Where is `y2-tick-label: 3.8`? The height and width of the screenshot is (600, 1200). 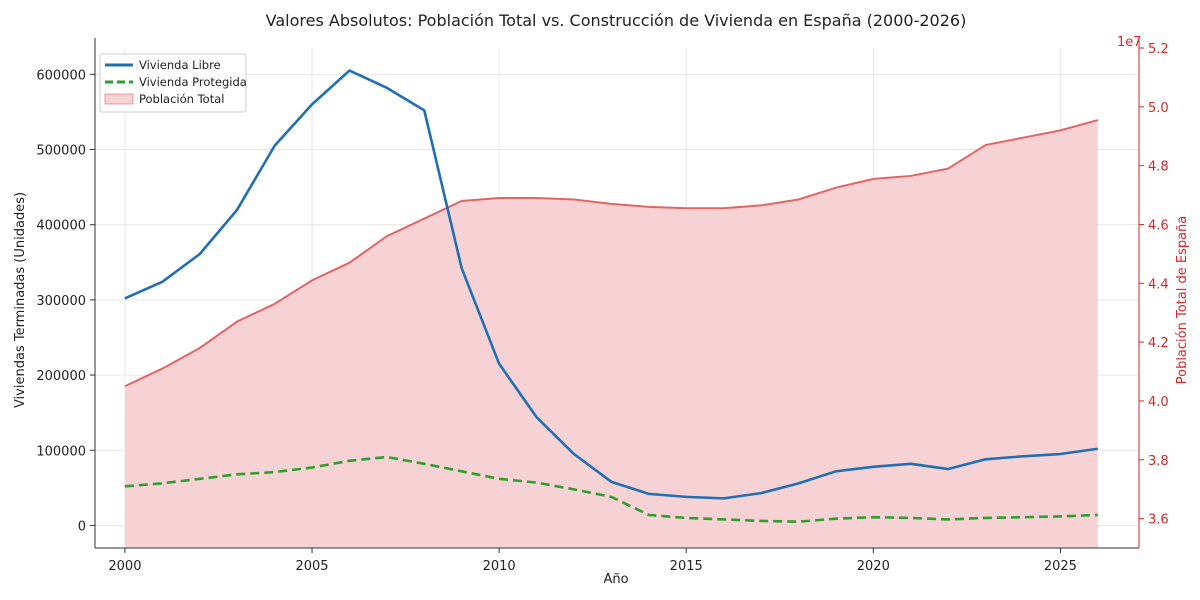 y2-tick-label: 3.8 is located at coordinates (1158, 461).